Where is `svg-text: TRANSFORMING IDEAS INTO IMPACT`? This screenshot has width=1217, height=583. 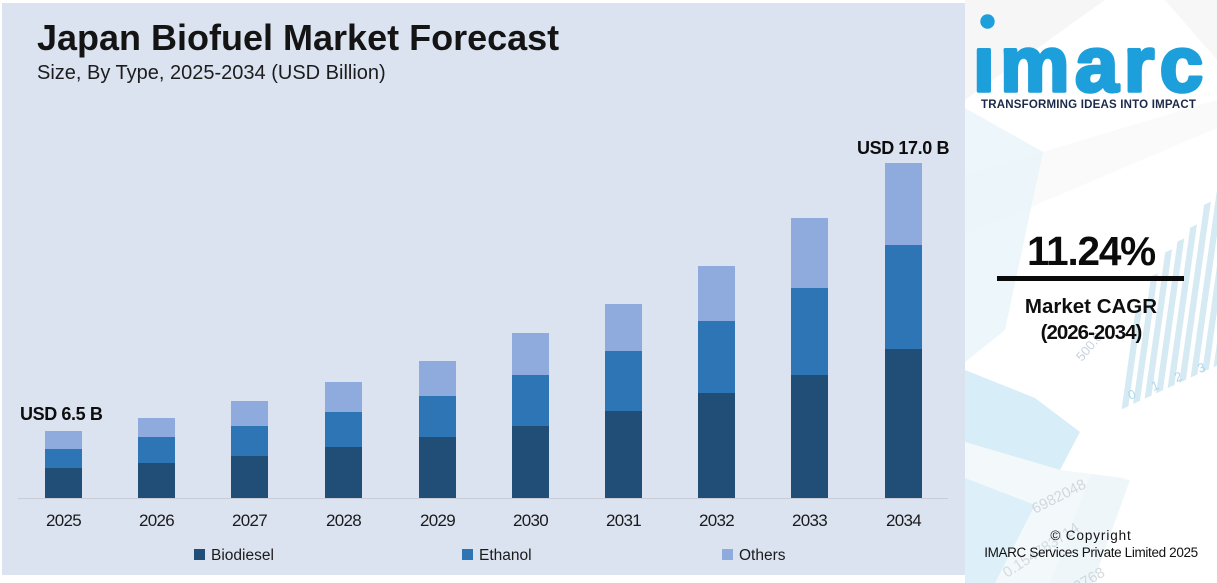
svg-text: TRANSFORMING IDEAS INTO IMPACT is located at coordinates (1088, 105).